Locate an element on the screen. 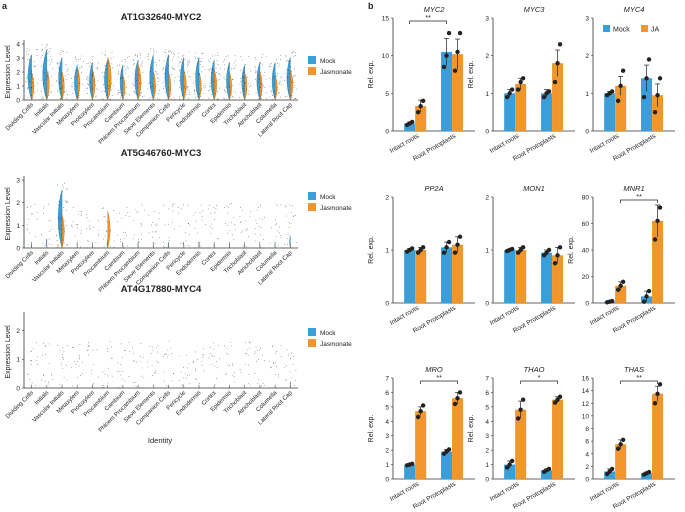  violin-title: AT4G17880-MYC4 is located at coordinates (161, 289).